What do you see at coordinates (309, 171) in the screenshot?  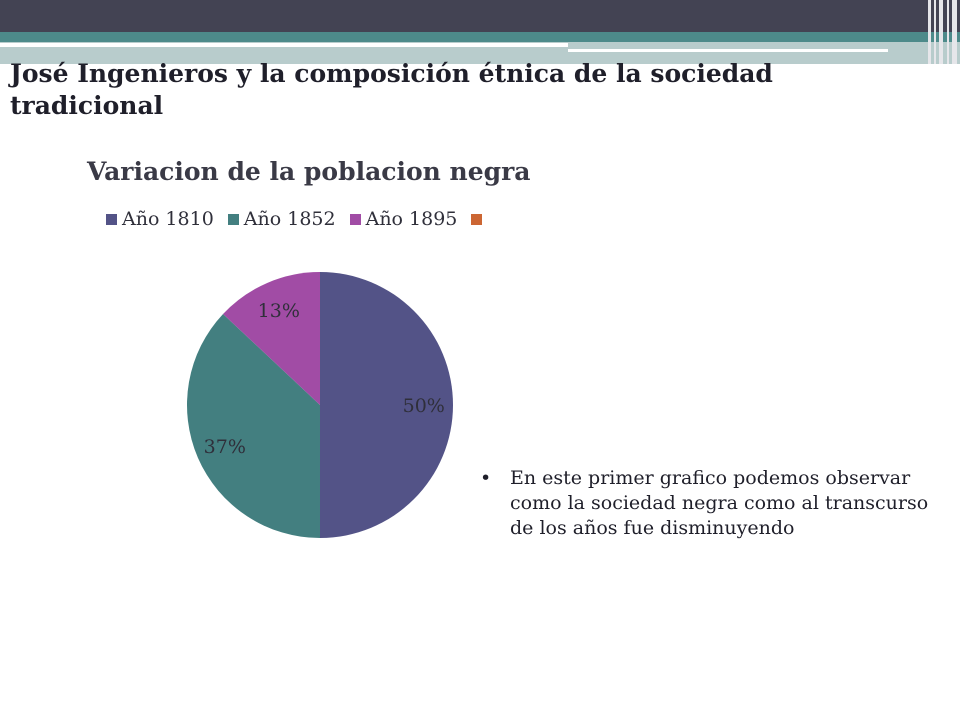 I see `chart-title: Variacion de la poblacion negra` at bounding box center [309, 171].